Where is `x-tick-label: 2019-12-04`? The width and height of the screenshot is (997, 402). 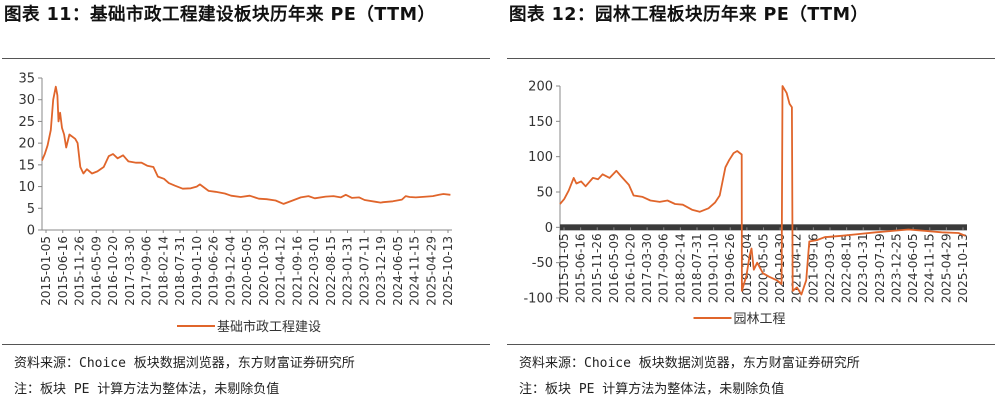 x-tick-label: 2019-12-04 is located at coordinates (230, 271).